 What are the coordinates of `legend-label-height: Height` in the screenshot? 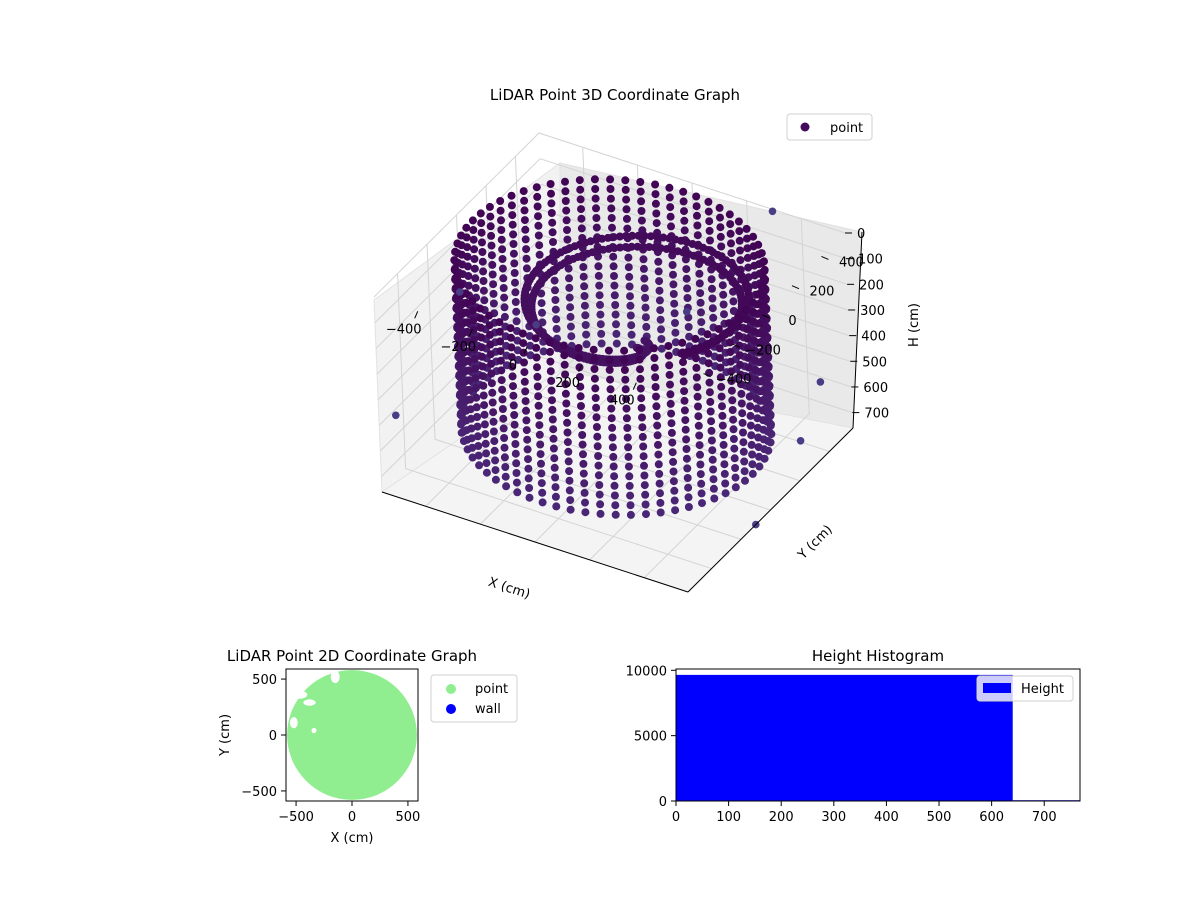 It's located at (1042, 689).